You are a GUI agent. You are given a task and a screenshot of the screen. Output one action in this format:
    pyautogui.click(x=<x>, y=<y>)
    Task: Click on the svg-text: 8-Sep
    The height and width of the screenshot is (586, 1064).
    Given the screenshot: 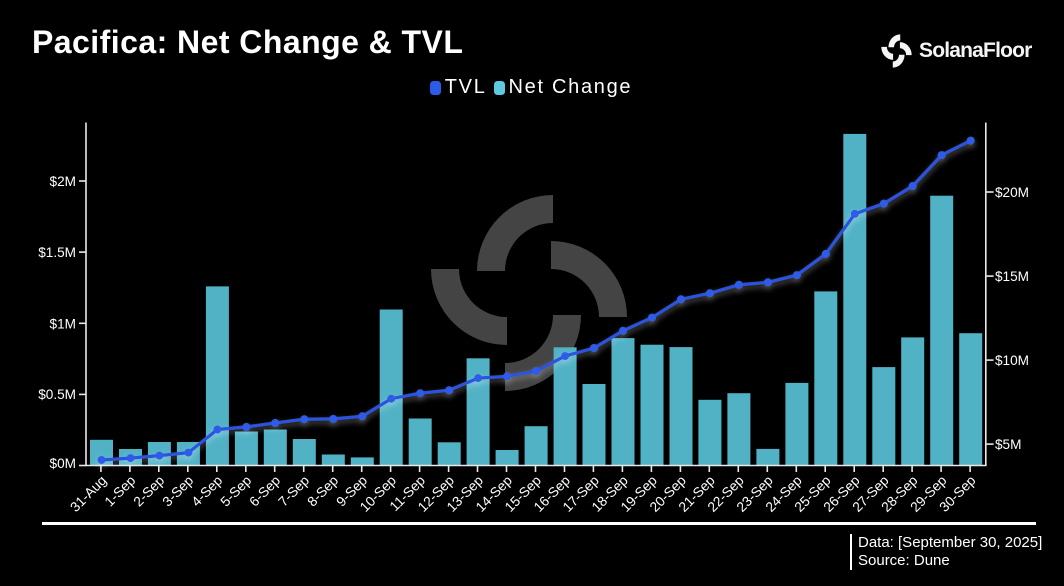 What is the action you would take?
    pyautogui.click(x=323, y=491)
    